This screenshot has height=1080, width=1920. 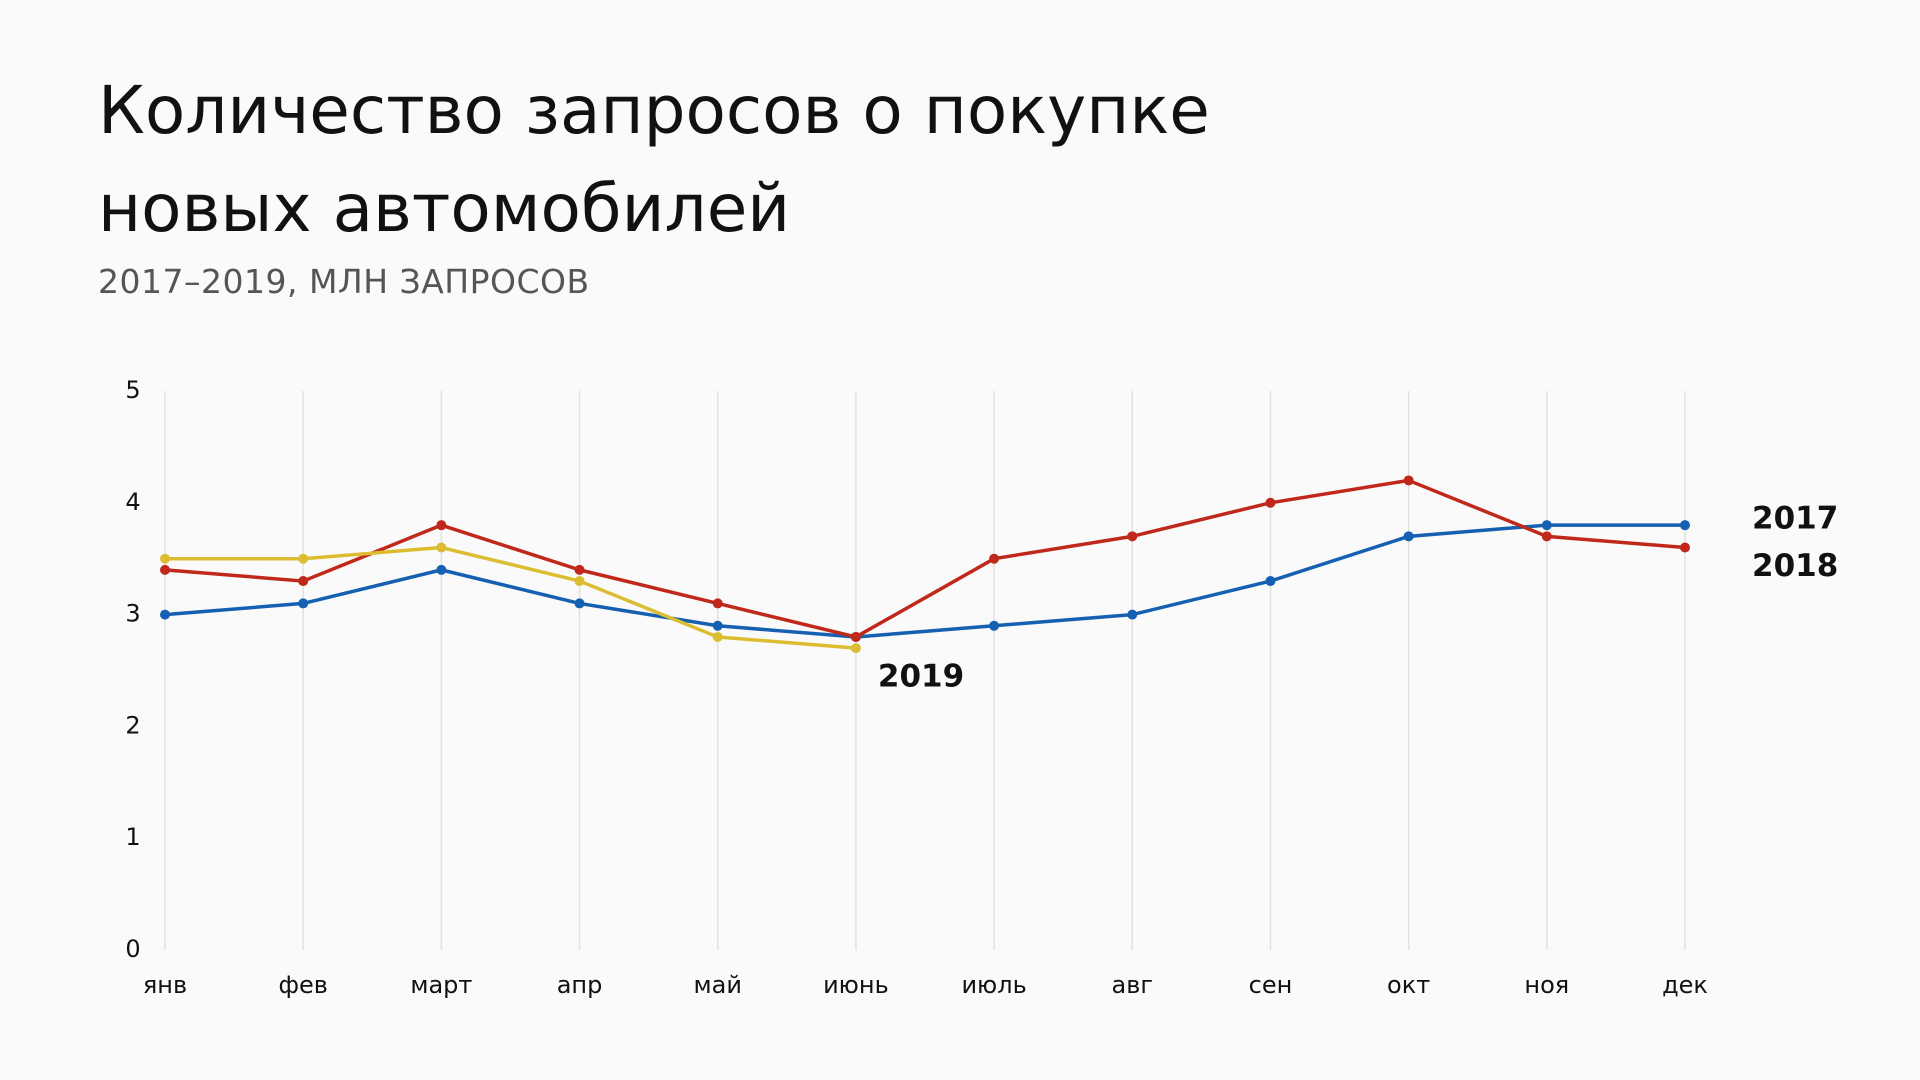 I want to click on series-label: 2018, so click(x=1795, y=566).